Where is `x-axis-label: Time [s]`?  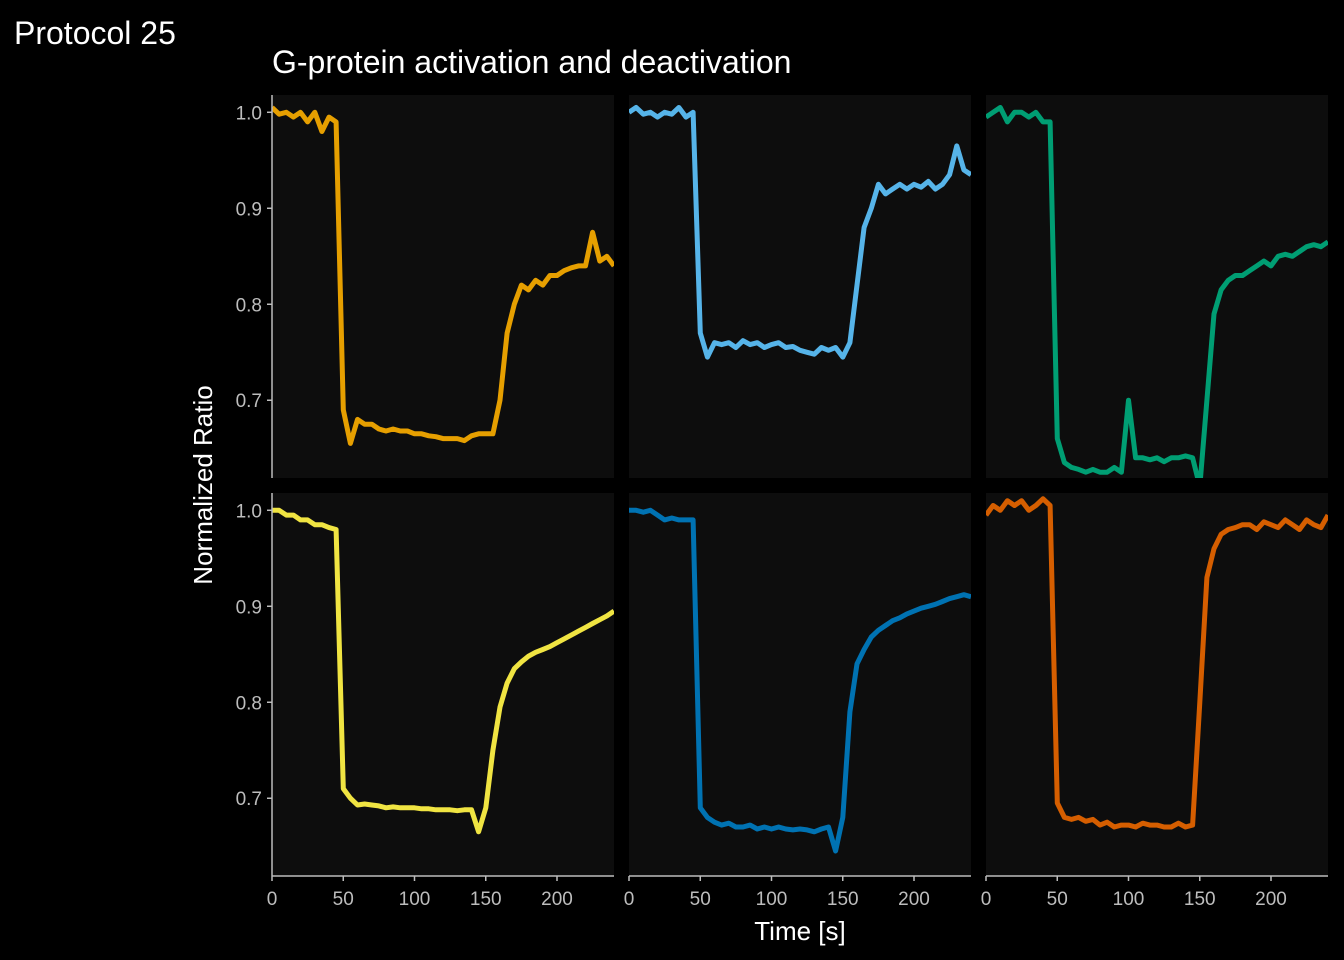
x-axis-label: Time [s] is located at coordinates (799, 931).